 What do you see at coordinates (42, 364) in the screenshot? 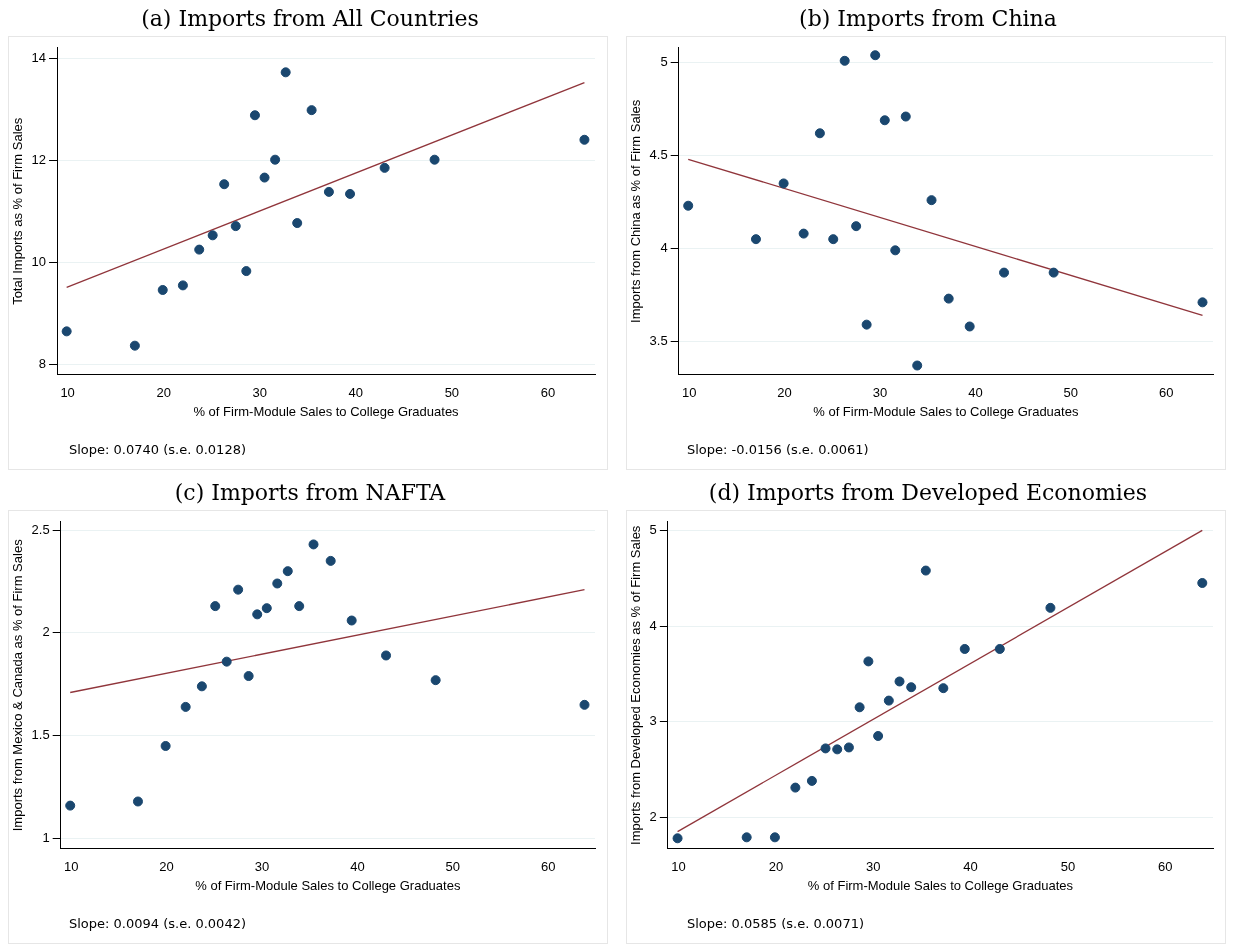
I see `y-tick-label: 8` at bounding box center [42, 364].